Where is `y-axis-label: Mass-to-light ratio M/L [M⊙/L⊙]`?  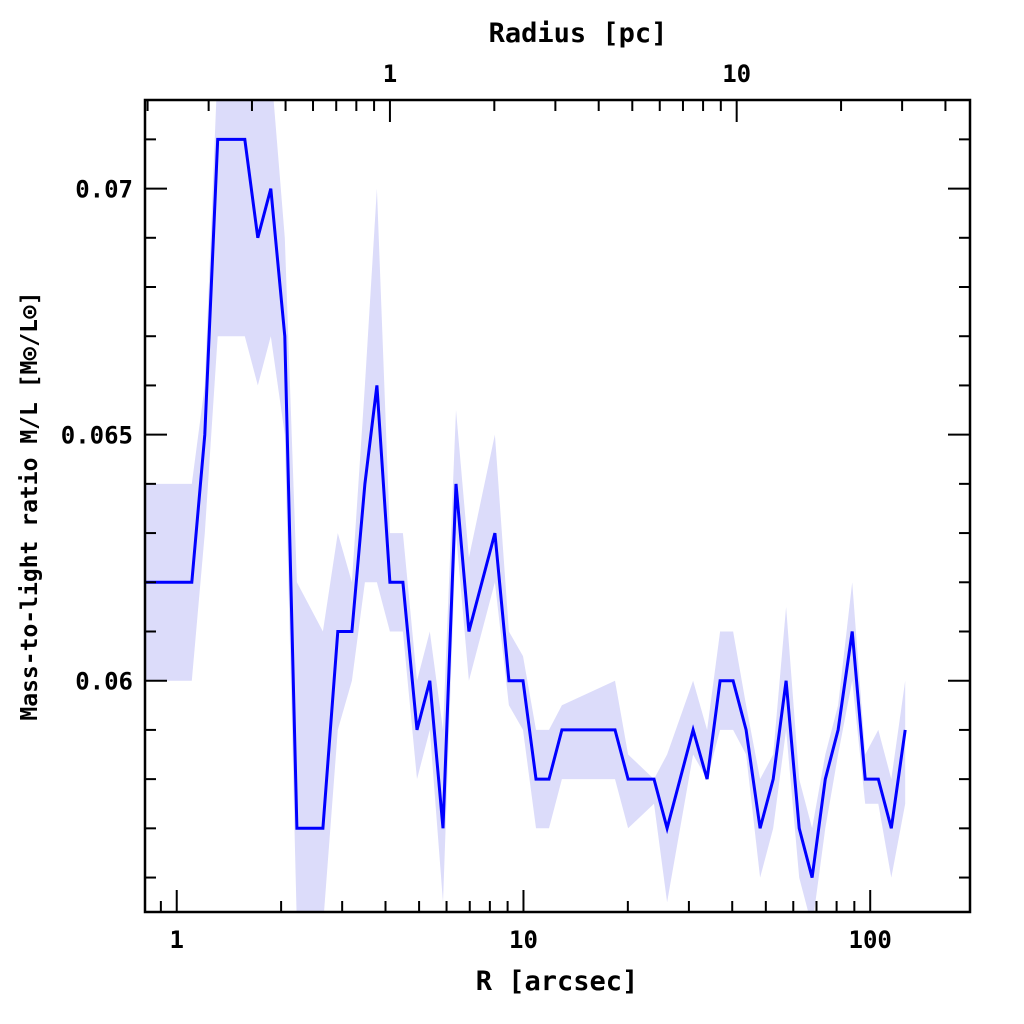
y-axis-label: Mass-to-light ratio M/L [M⊙/L⊙] is located at coordinates (30, 505).